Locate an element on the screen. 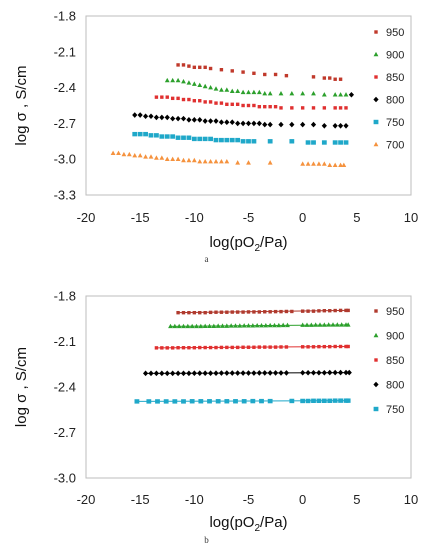  x-axis-title: log(pO2/Pa) is located at coordinates (248, 244).